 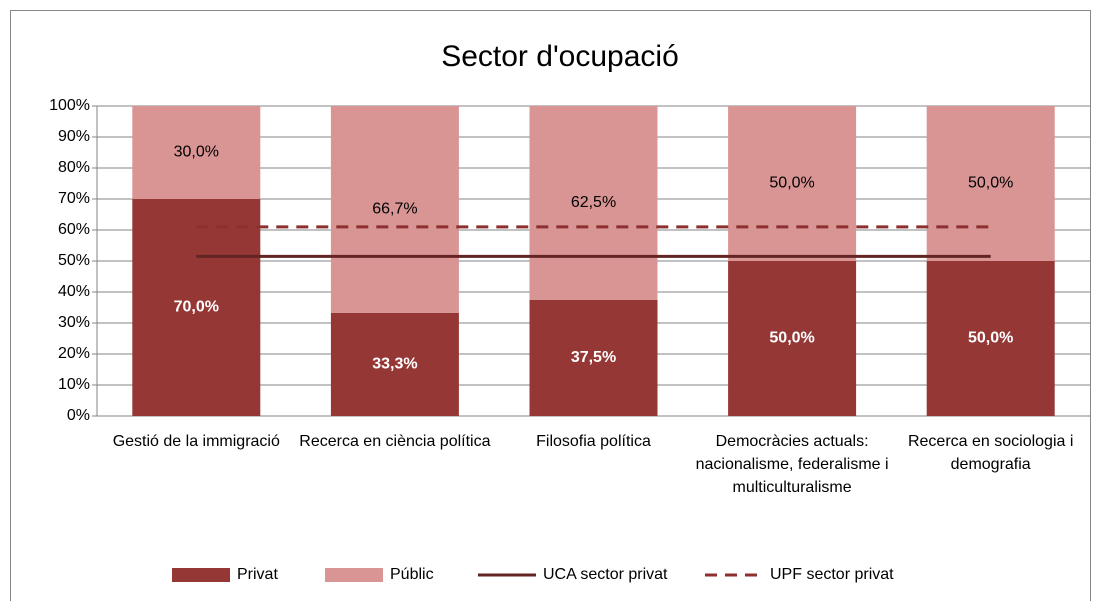 I want to click on legend-label: Públic, so click(x=412, y=574).